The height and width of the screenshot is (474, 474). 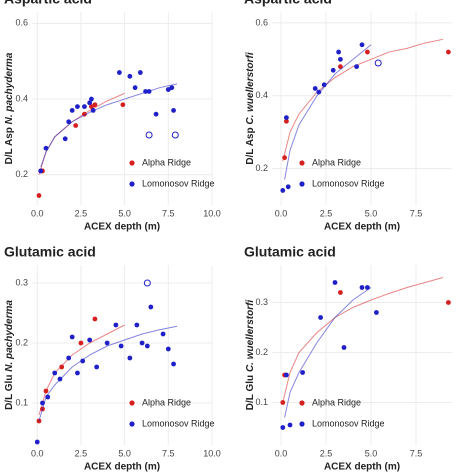 What do you see at coordinates (250, 355) in the screenshot?
I see `y-axis-label: D/L Glu C. wuellerstorfi` at bounding box center [250, 355].